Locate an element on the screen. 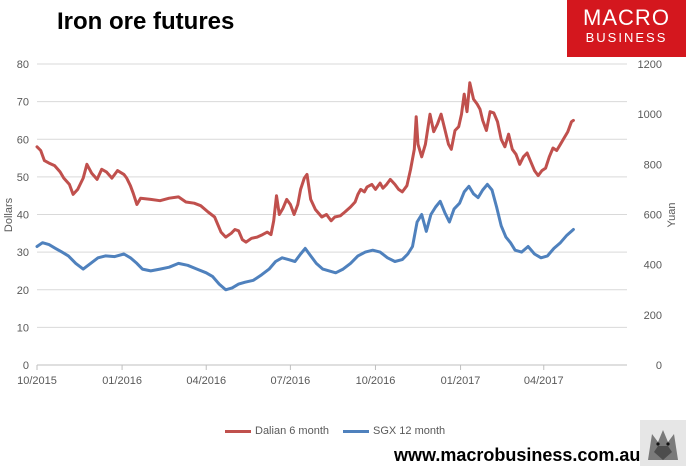 The image size is (686, 466). y-axis-right-label: Yuan is located at coordinates (672, 214).